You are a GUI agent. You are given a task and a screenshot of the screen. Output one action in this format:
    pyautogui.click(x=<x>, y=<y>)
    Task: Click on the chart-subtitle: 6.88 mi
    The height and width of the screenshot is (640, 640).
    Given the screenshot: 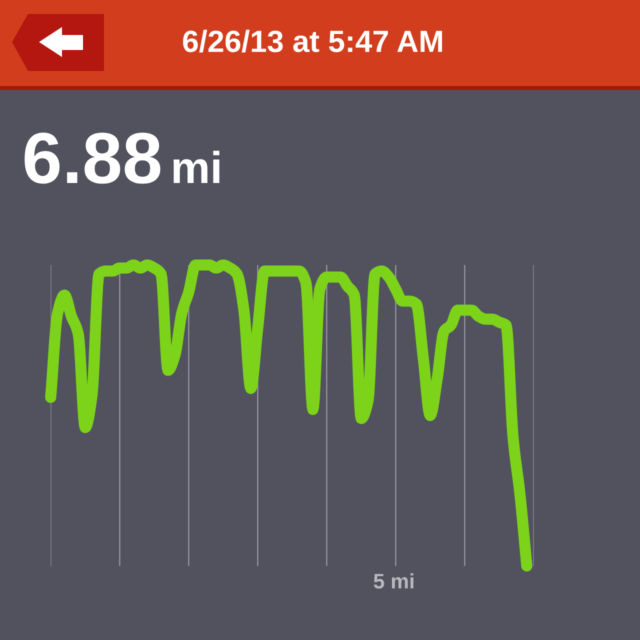 What is the action you would take?
    pyautogui.click(x=122, y=158)
    